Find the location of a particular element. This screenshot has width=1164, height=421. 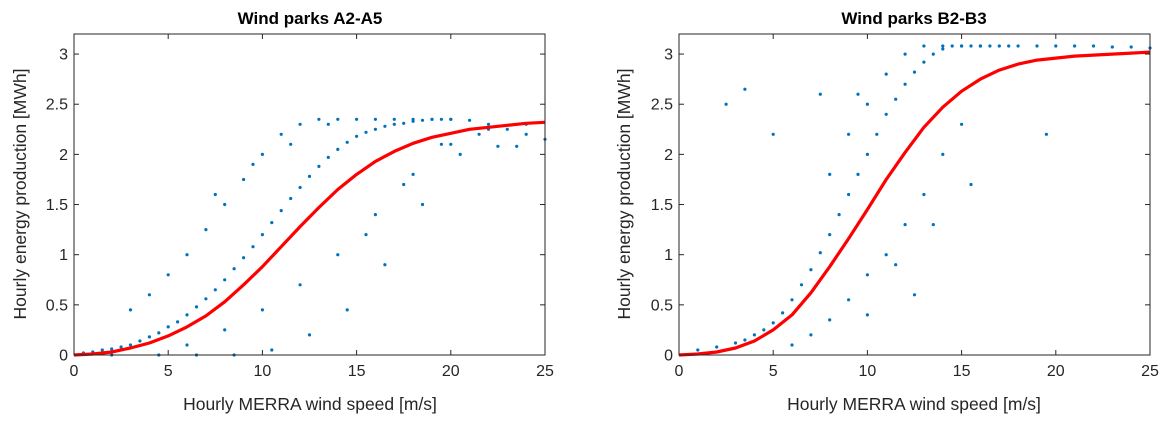

x-tick-label: 25 is located at coordinates (545, 371).